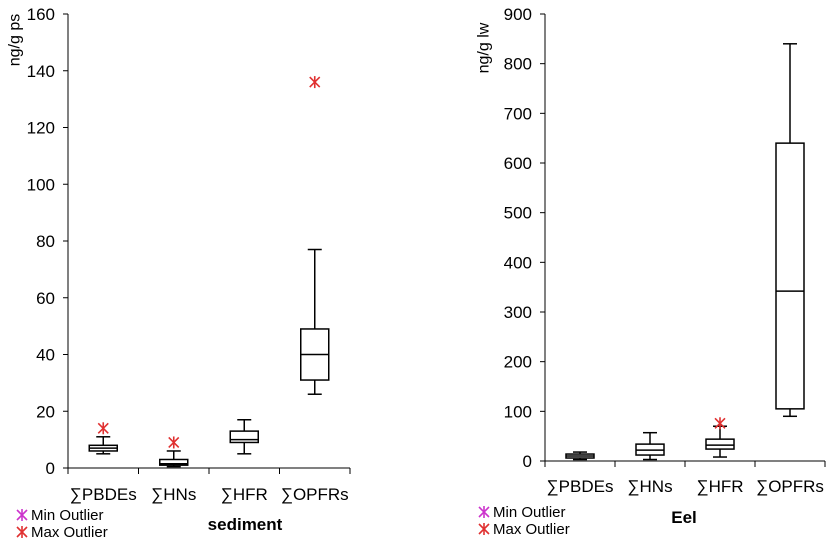 The width and height of the screenshot is (832, 550). I want to click on y-tick-label: 20, so click(45, 411).